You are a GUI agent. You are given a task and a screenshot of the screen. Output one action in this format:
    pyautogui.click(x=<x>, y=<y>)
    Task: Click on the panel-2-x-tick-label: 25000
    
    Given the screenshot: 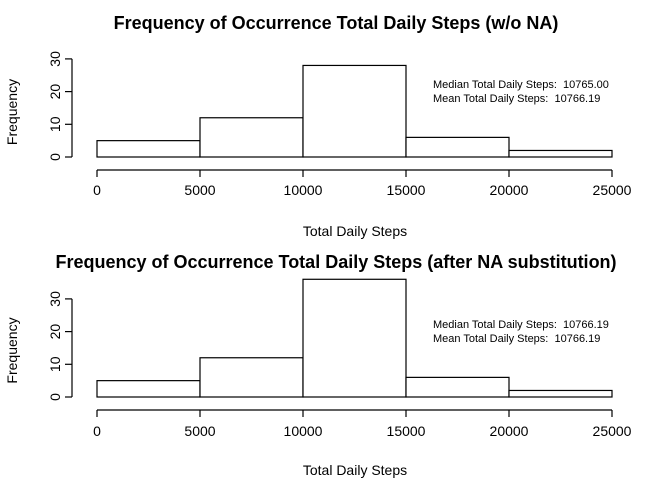 What is the action you would take?
    pyautogui.click(x=612, y=431)
    